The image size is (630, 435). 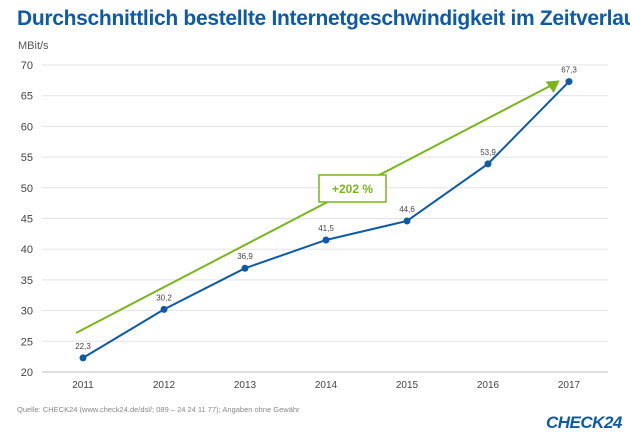 I want to click on y-tick-label: 60, so click(x=27, y=127).